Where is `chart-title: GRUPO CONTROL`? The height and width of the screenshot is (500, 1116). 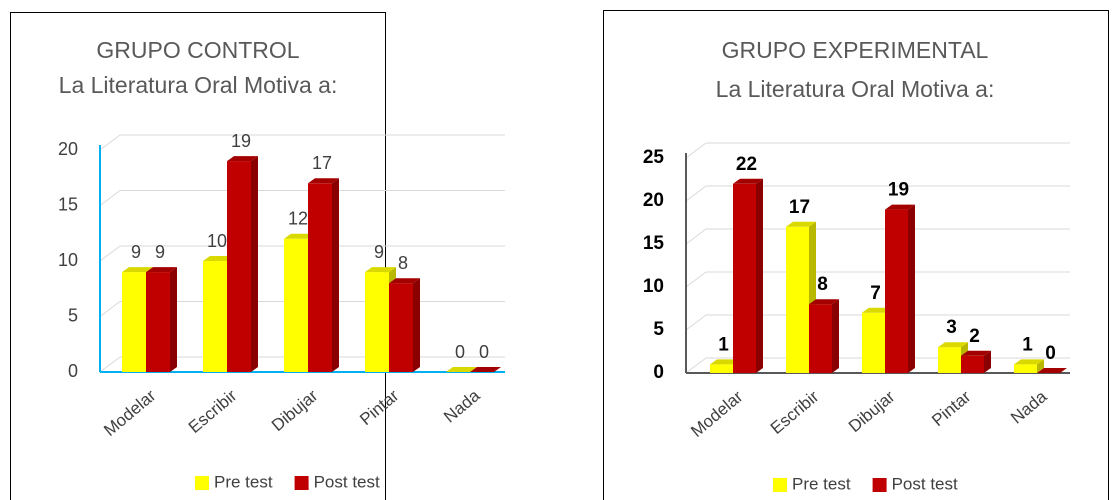 chart-title: GRUPO CONTROL is located at coordinates (197, 50).